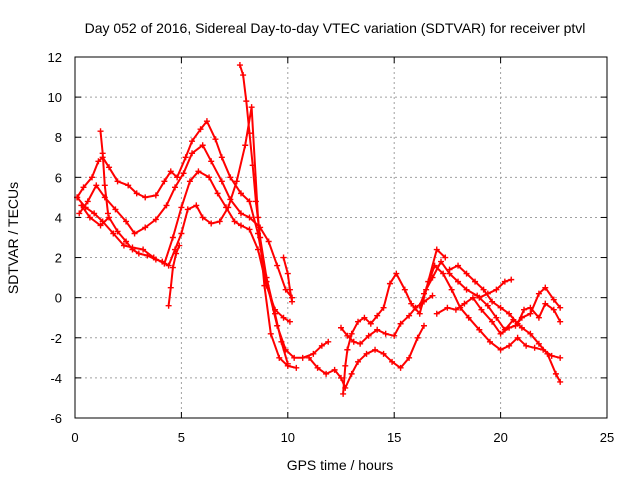  What do you see at coordinates (55, 57) in the screenshot?
I see `y-tick-label: 12` at bounding box center [55, 57].